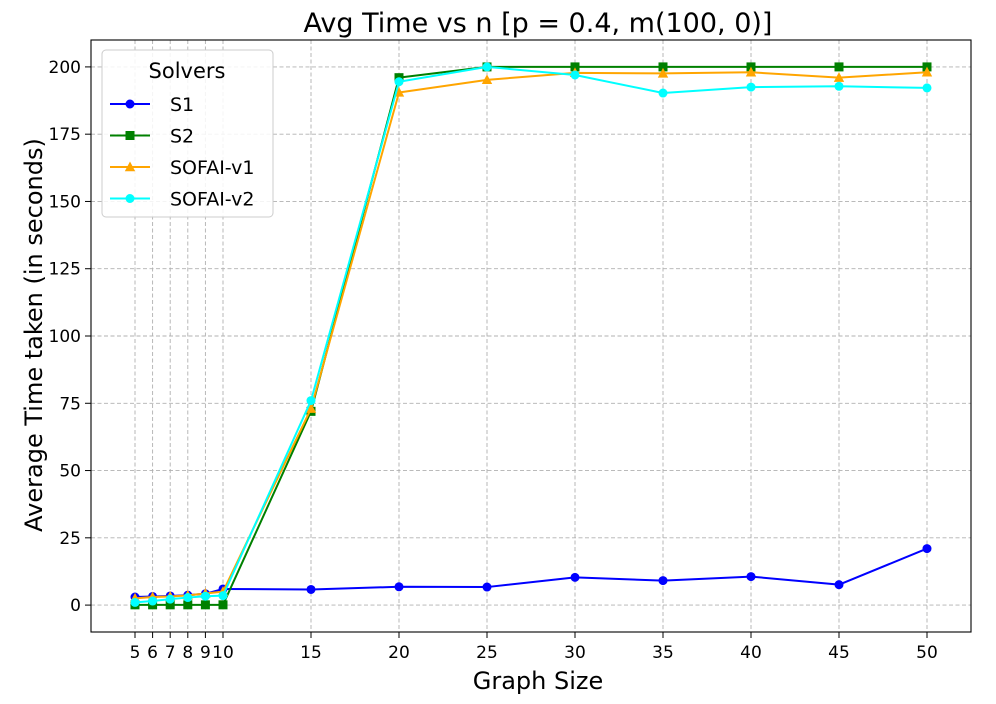 The height and width of the screenshot is (704, 996). I want to click on x-tick-label: 50, so click(927, 653).